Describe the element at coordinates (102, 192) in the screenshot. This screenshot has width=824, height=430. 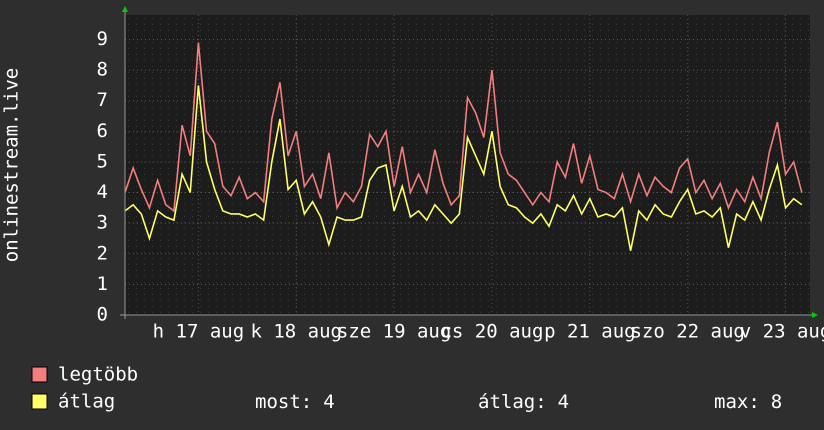
I see `y-tick-label: 4` at that location.